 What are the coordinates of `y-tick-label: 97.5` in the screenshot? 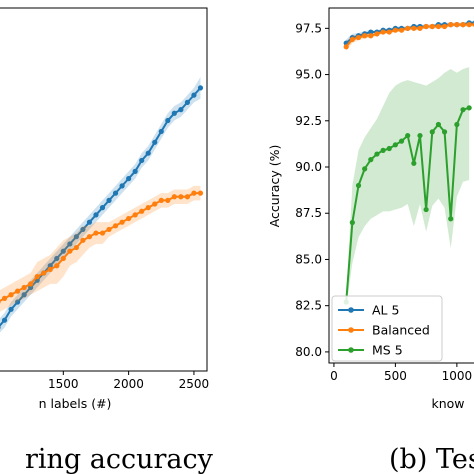 It's located at (308, 28).